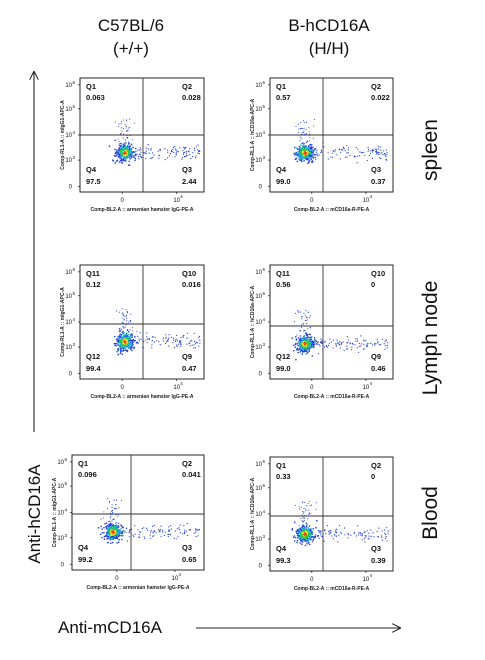  I want to click on quadrant-name: Q4, so click(281, 548).